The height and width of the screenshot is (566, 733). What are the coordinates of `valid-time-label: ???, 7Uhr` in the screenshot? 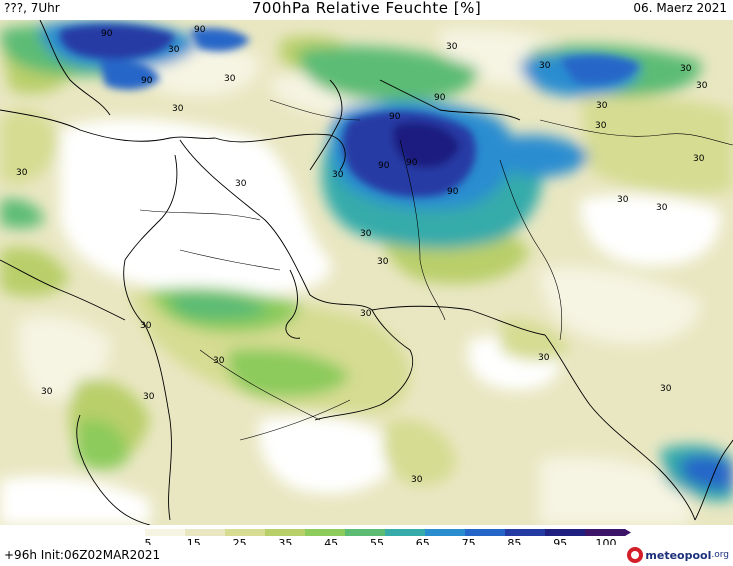 It's located at (32, 8).